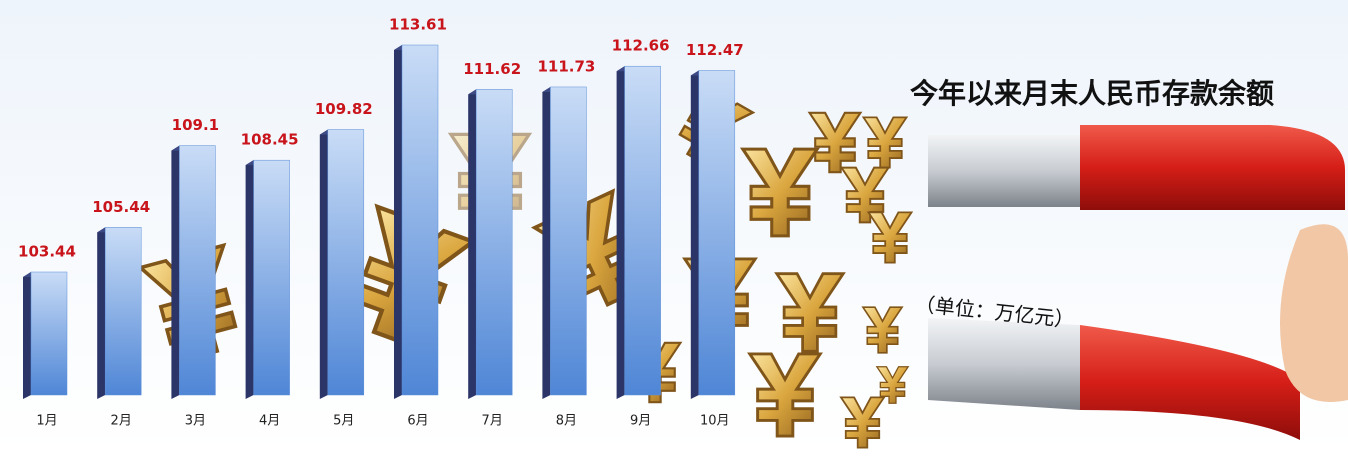 The height and width of the screenshot is (457, 1348). What do you see at coordinates (715, 50) in the screenshot?
I see `value-label: 112.47` at bounding box center [715, 50].